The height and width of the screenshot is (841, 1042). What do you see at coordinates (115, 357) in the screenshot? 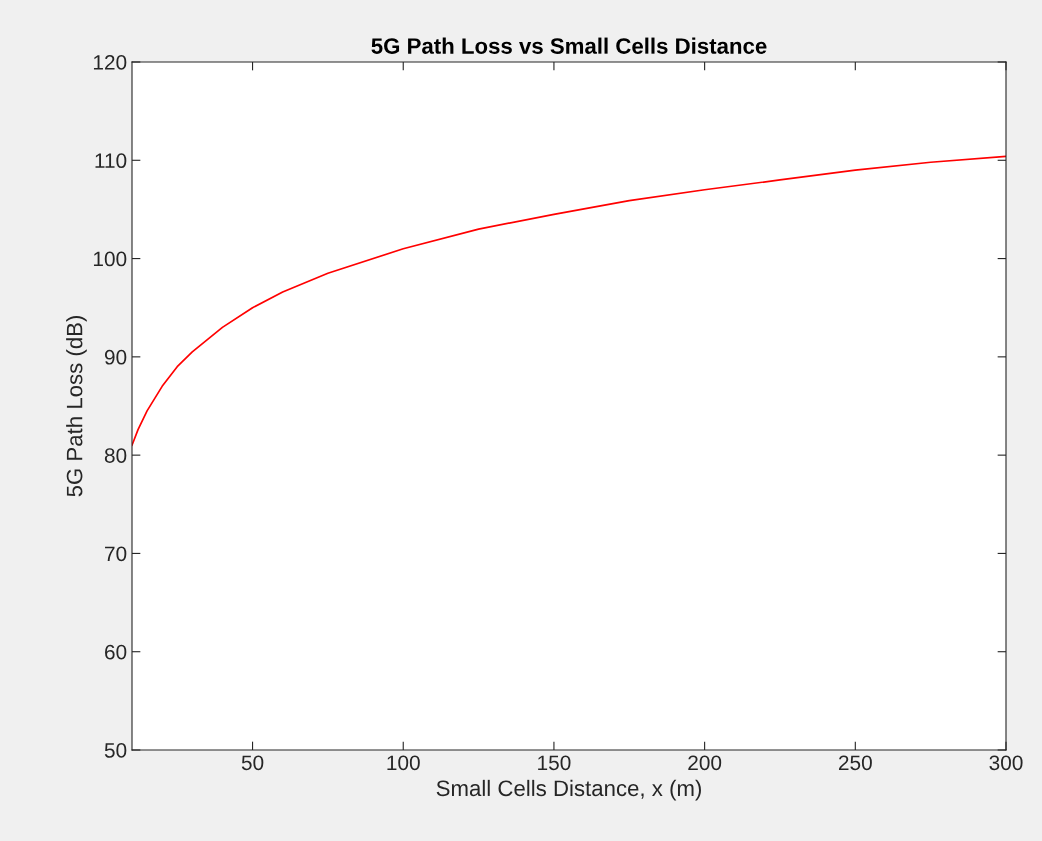
I see `y-tick-label: 90` at bounding box center [115, 357].